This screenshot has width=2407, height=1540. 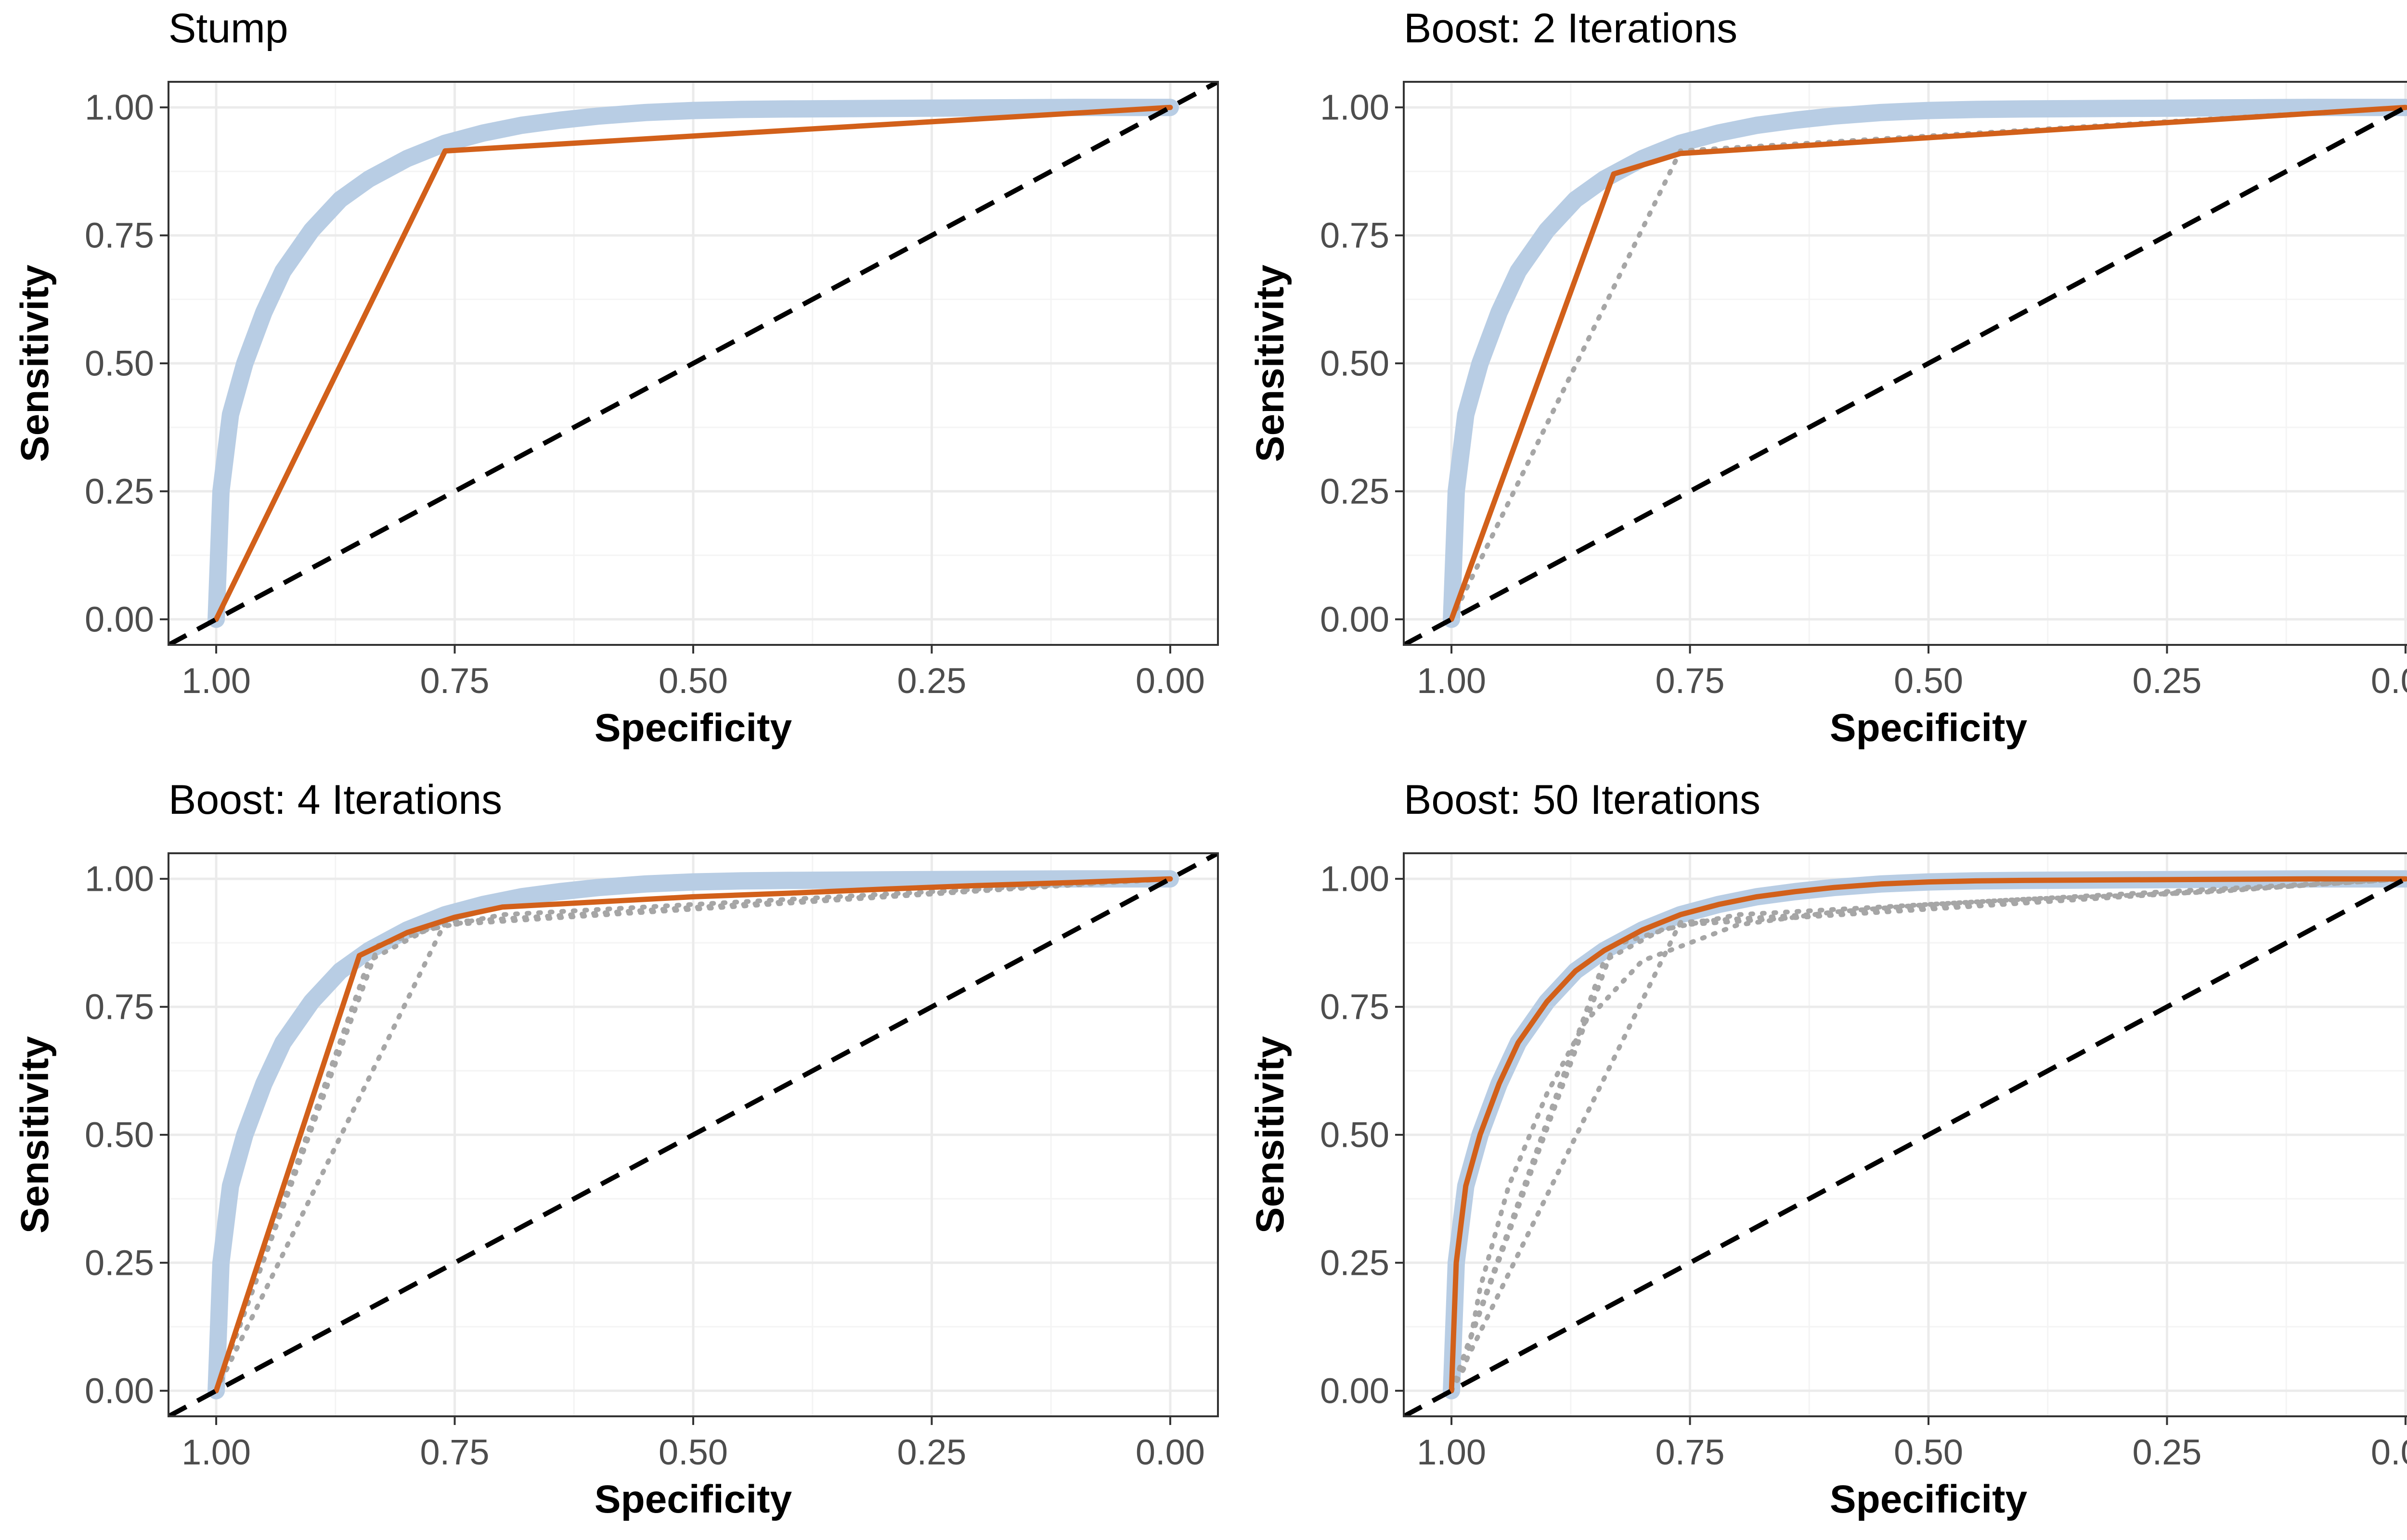 I want to click on panel-title: Boost: 4 Iterations, so click(x=335, y=800).